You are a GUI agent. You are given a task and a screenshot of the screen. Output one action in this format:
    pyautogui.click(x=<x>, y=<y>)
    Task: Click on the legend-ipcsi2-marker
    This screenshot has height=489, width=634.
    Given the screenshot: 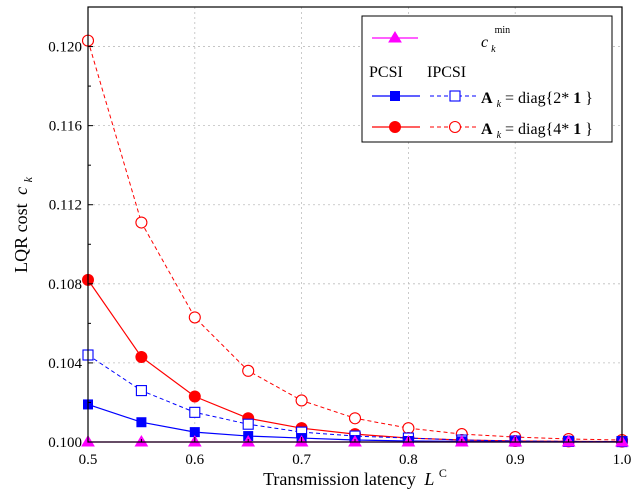 What is the action you would take?
    pyautogui.click(x=455, y=96)
    